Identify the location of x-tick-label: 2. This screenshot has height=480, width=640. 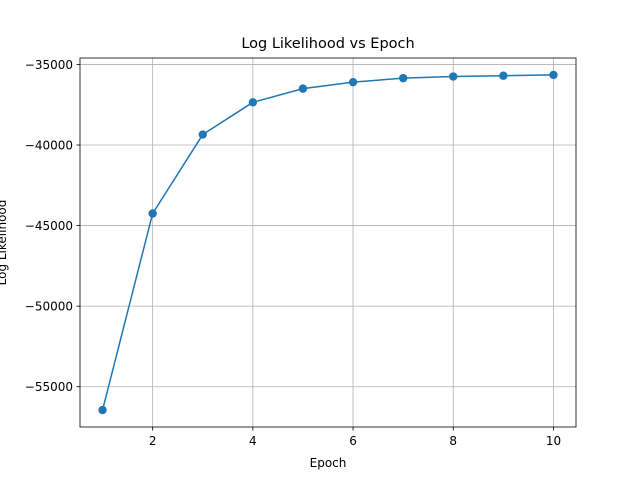
(153, 441).